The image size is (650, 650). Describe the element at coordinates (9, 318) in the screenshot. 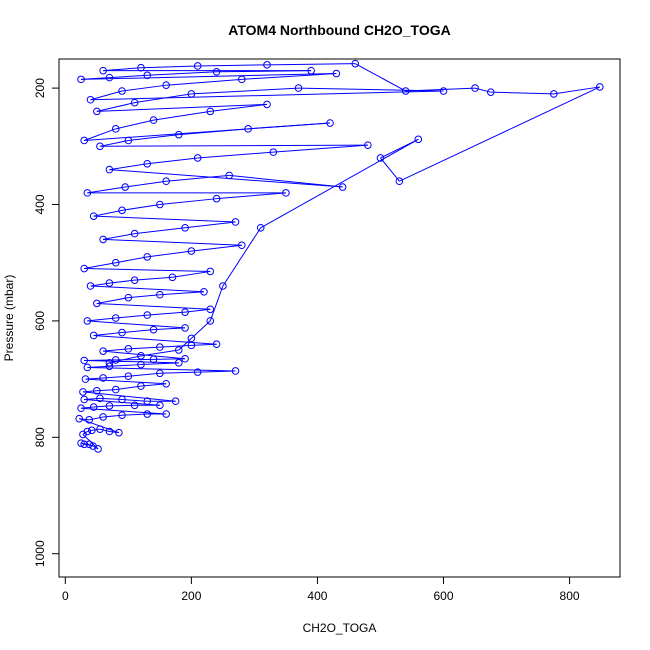

I see `y-axis-label: Pressure (mbar)` at that location.